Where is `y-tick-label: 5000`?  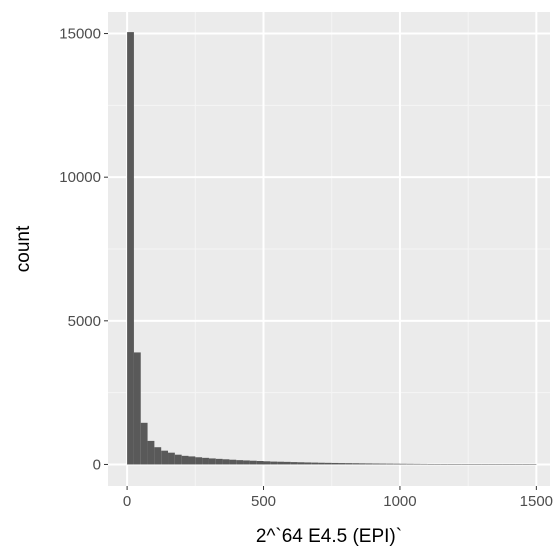
y-tick-label: 5000 is located at coordinates (84, 321).